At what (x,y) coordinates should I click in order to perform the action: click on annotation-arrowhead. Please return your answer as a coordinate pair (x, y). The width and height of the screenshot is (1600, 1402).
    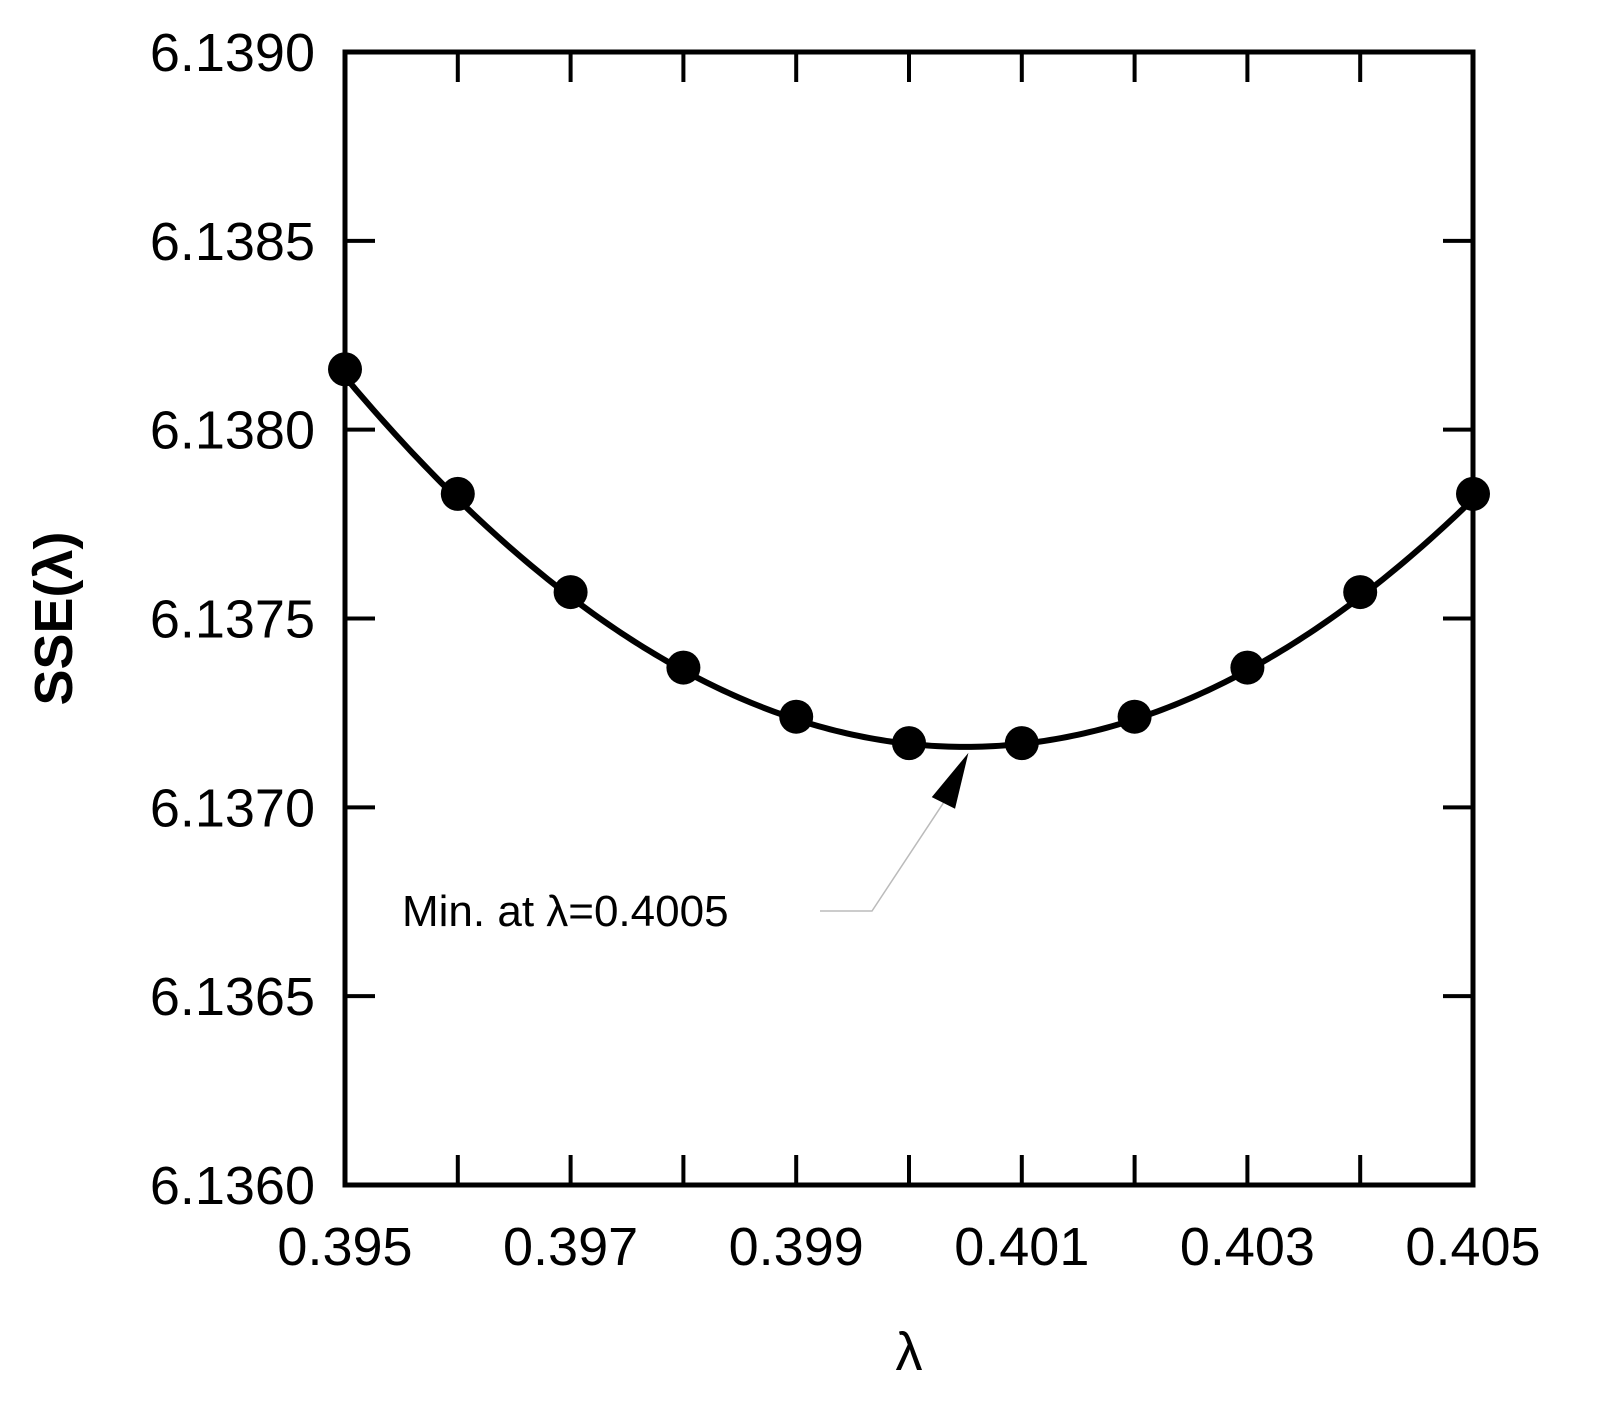
    Looking at the image, I should click on (950, 780).